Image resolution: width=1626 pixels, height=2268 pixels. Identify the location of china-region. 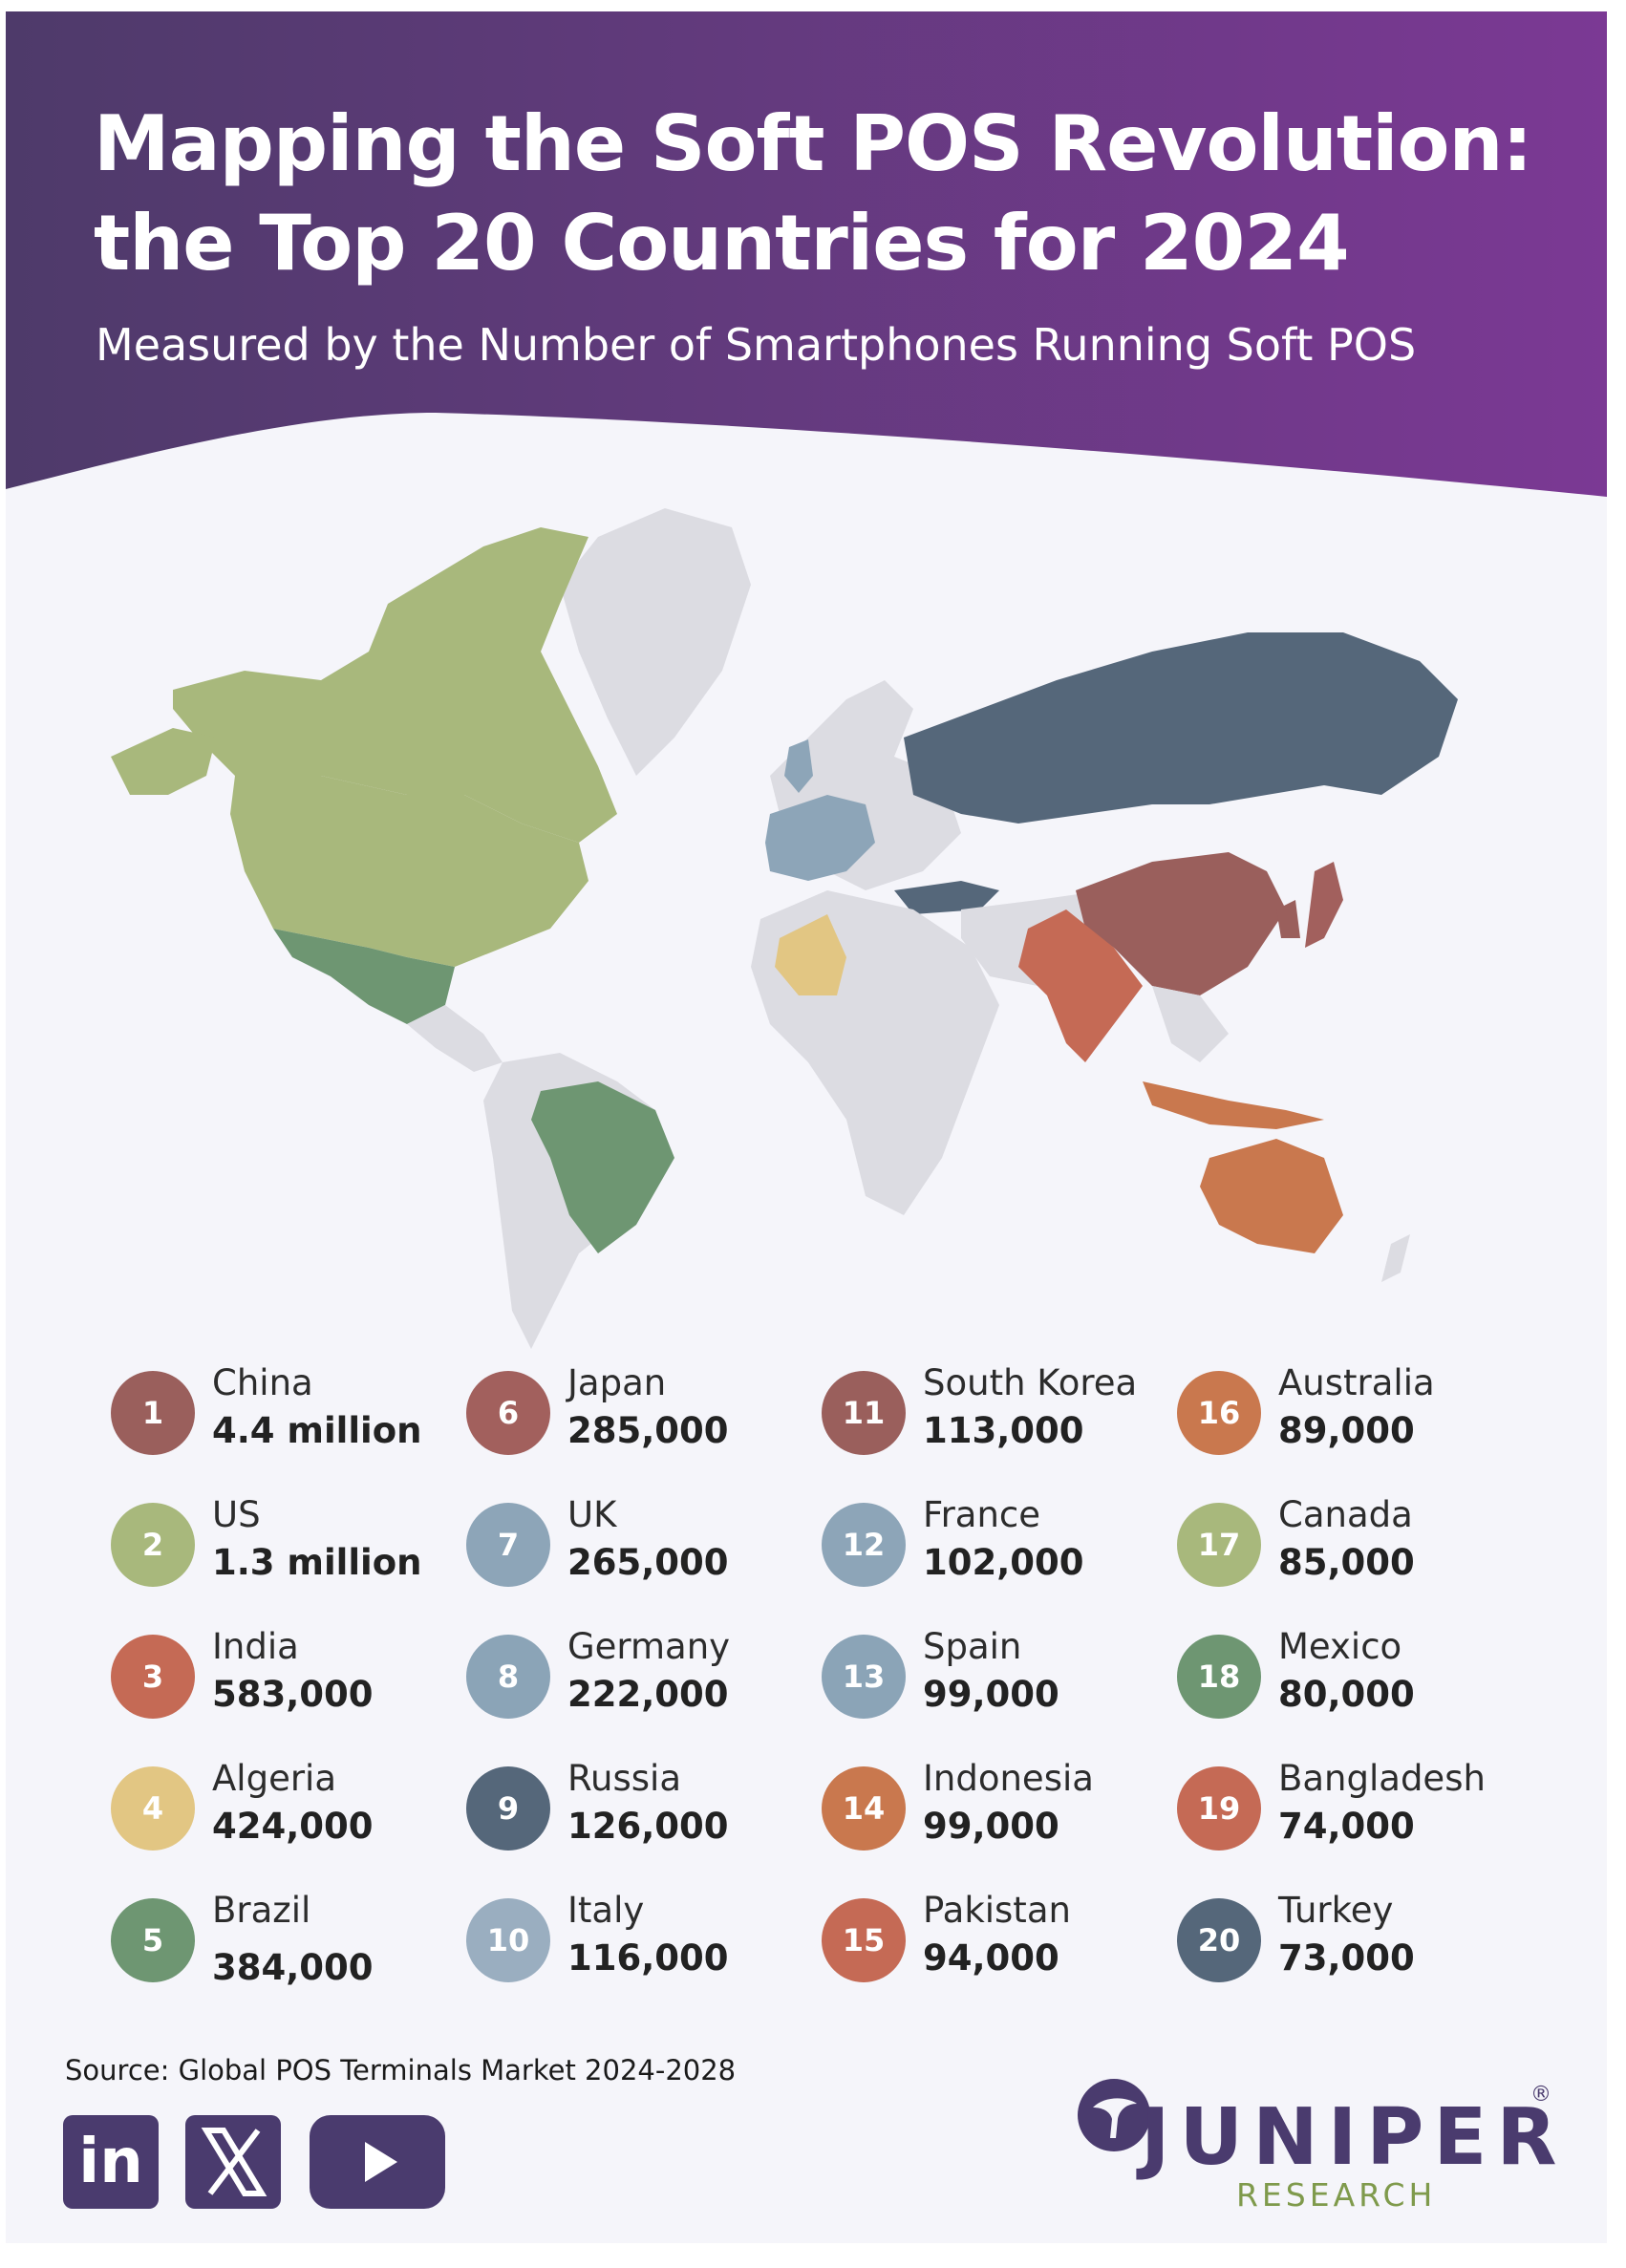
(1181, 924).